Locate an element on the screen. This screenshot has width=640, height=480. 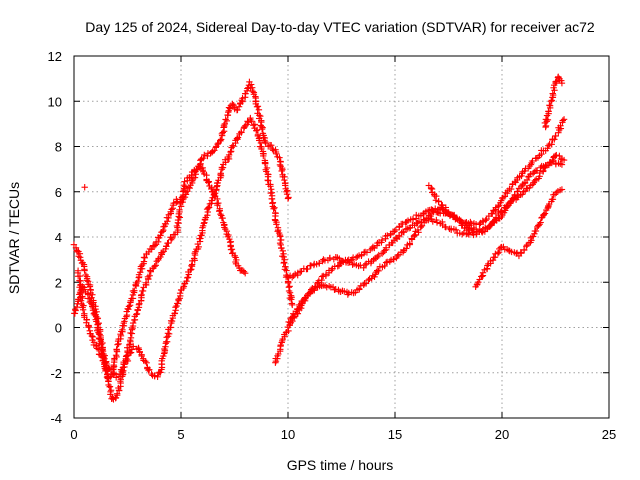
y-tick-label: -4 is located at coordinates (56, 418).